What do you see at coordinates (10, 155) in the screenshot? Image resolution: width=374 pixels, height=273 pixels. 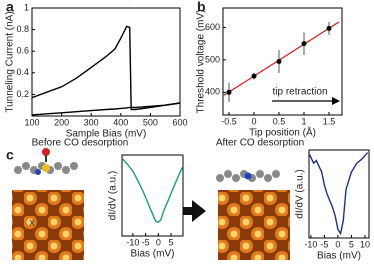 I see `panel-label: c` at bounding box center [10, 155].